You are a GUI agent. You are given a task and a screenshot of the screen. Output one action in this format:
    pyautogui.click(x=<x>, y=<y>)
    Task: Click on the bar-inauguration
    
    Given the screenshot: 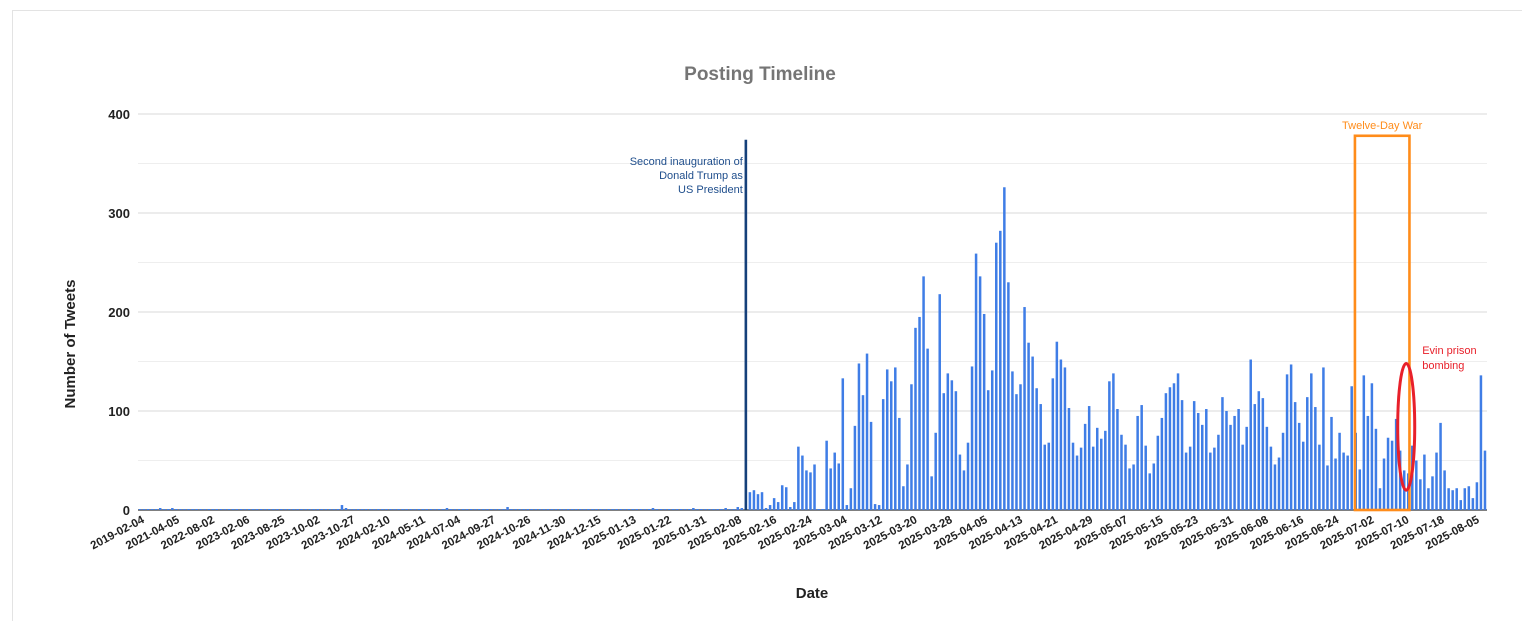 What is the action you would take?
    pyautogui.click(x=746, y=325)
    